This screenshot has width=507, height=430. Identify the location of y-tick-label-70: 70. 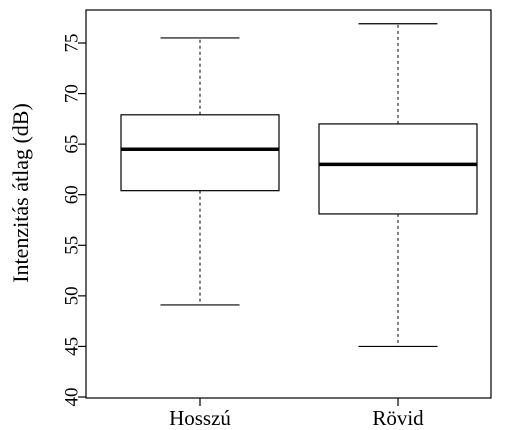
(72, 93).